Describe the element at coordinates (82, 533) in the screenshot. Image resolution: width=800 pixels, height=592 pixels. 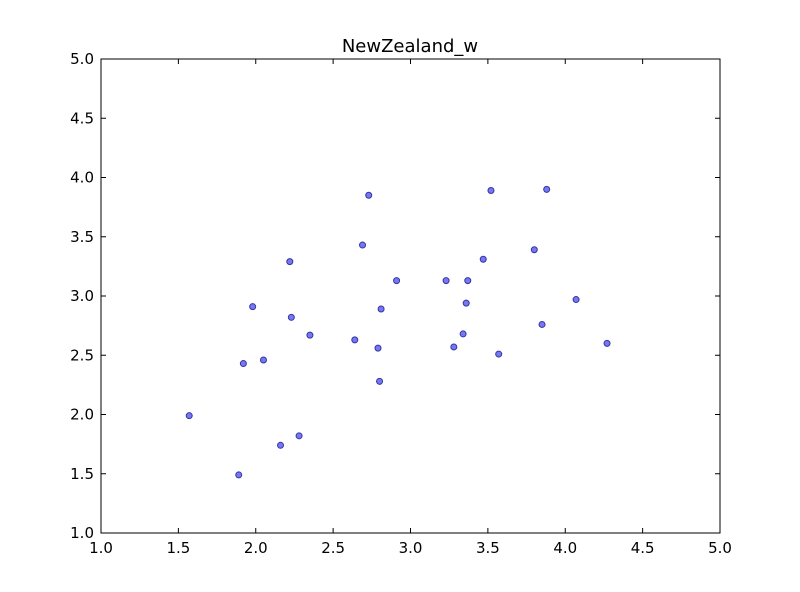
I see `y-tick-label: 1.0` at that location.